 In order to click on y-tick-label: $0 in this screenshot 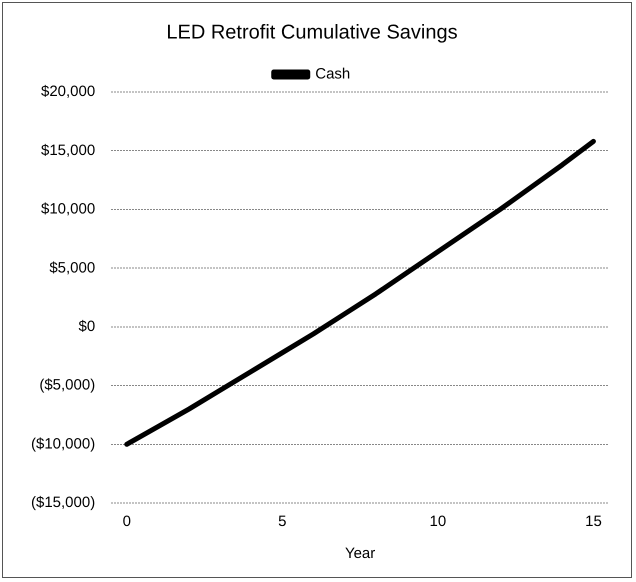, I will do `click(87, 326)`.